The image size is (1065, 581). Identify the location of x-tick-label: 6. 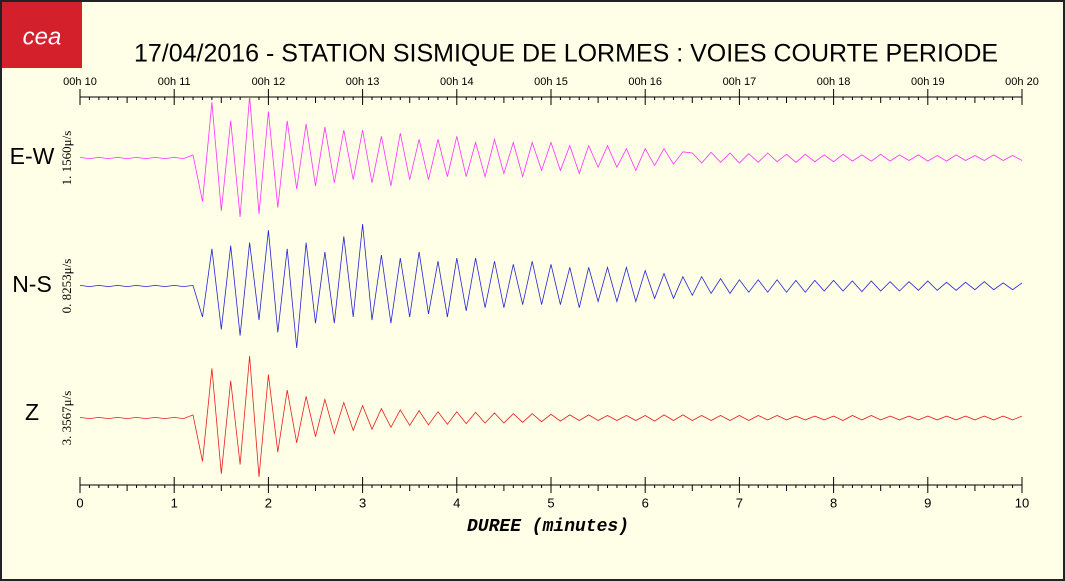
(645, 502).